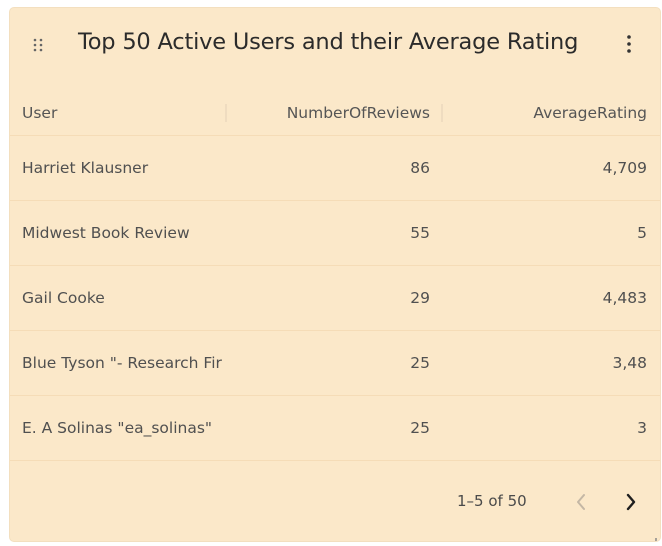 This screenshot has height=546, width=662. Describe the element at coordinates (117, 428) in the screenshot. I see `cell-user: E. A Solinas "ea_solinas"` at that location.